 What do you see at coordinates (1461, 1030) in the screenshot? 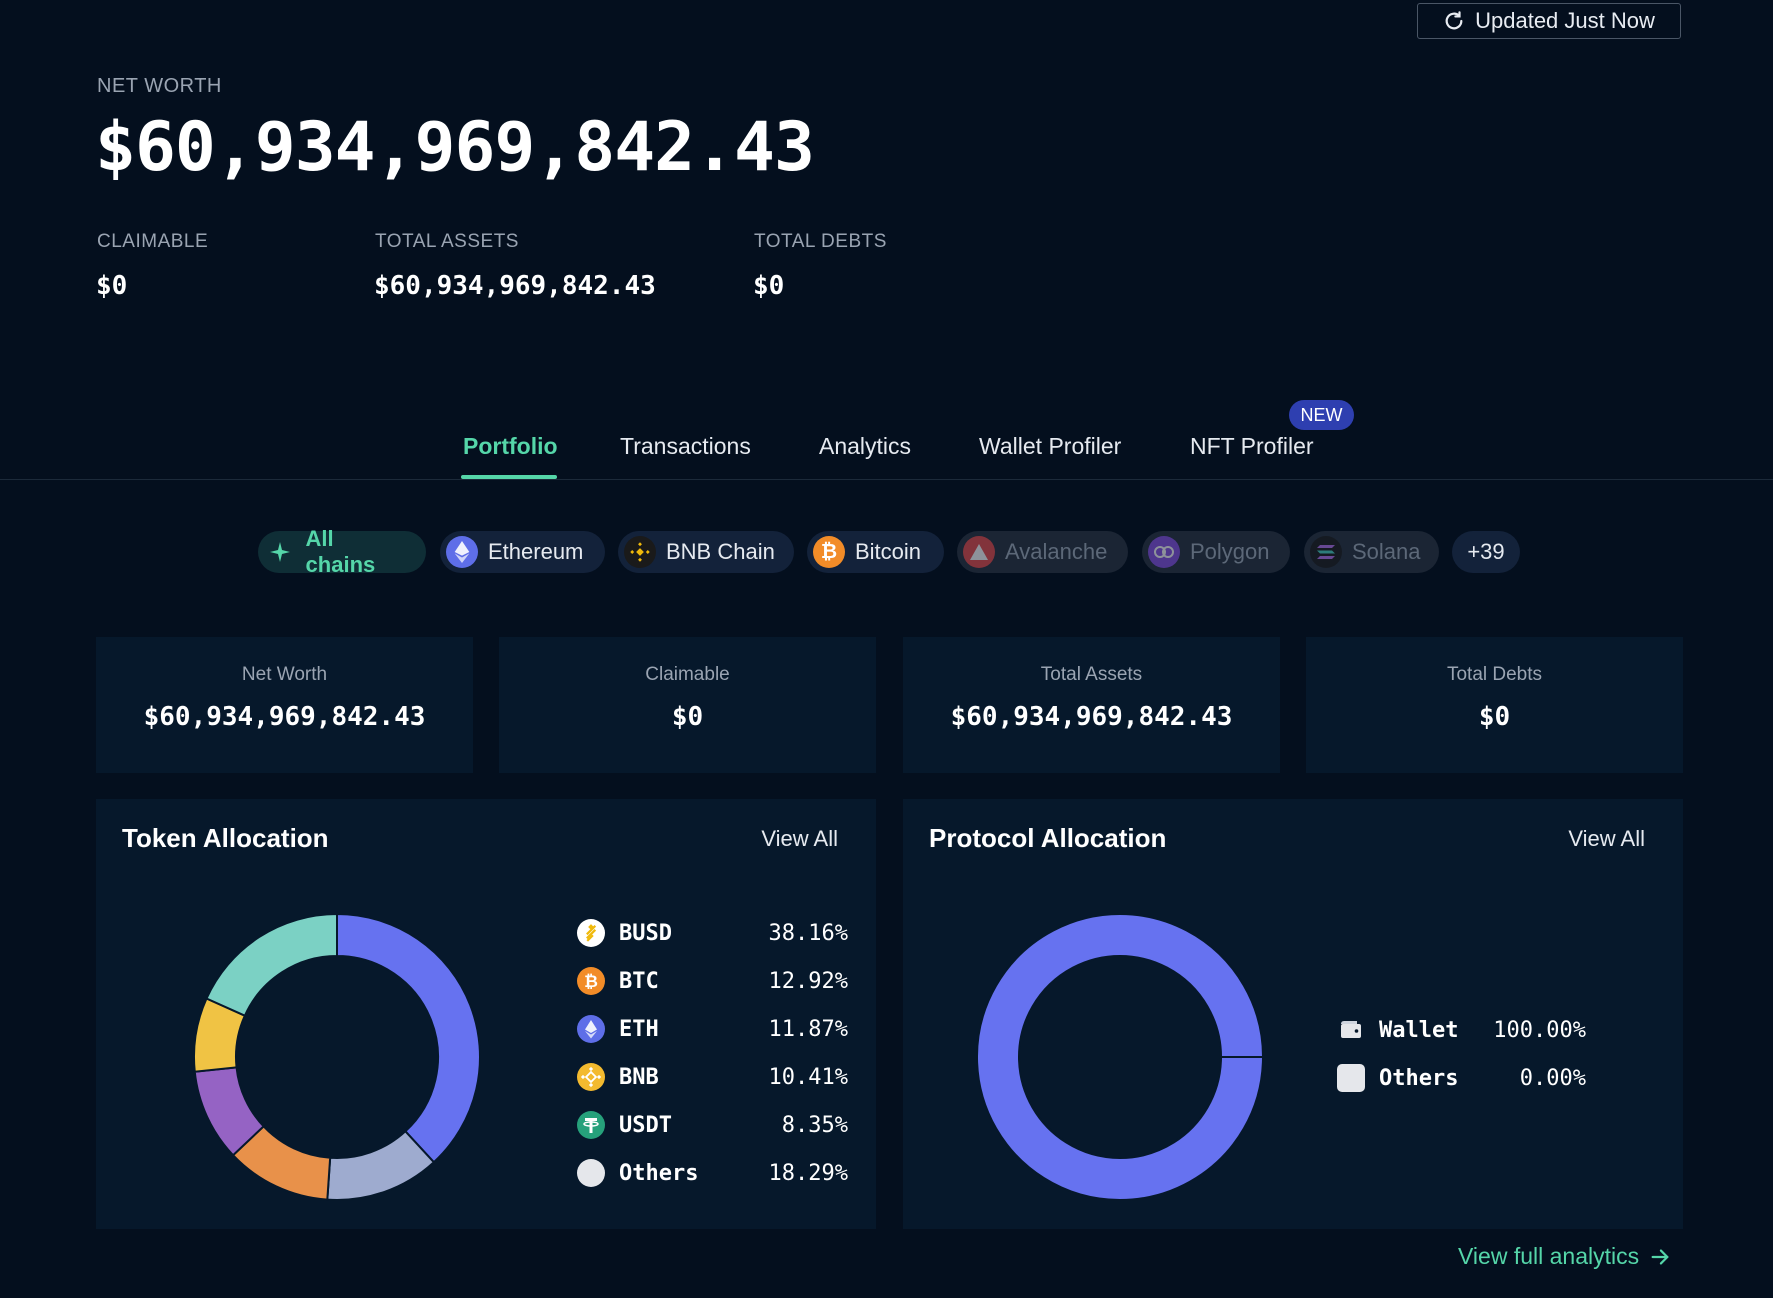
I see `protocol-legend-item-wallet: Wallet 100.00%` at bounding box center [1461, 1030].